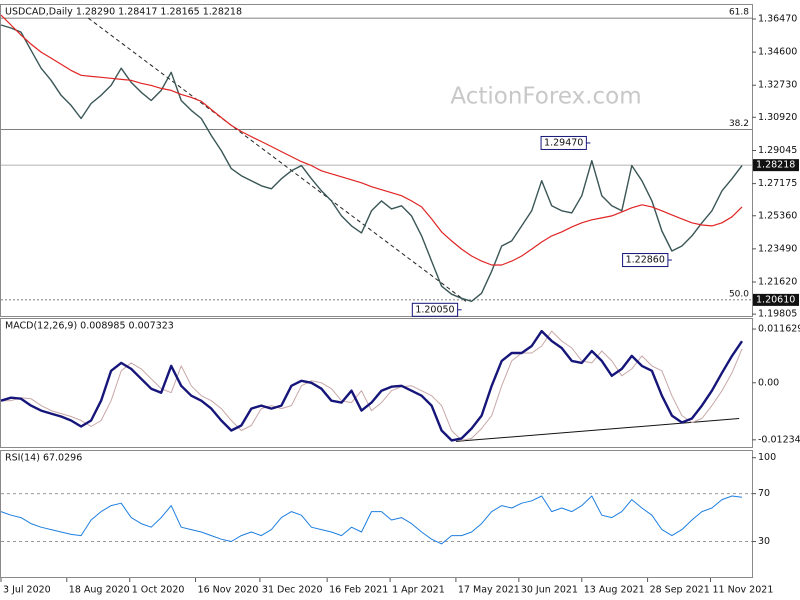 The width and height of the screenshot is (800, 600). I want to click on fib-label: 61.8, so click(739, 13).